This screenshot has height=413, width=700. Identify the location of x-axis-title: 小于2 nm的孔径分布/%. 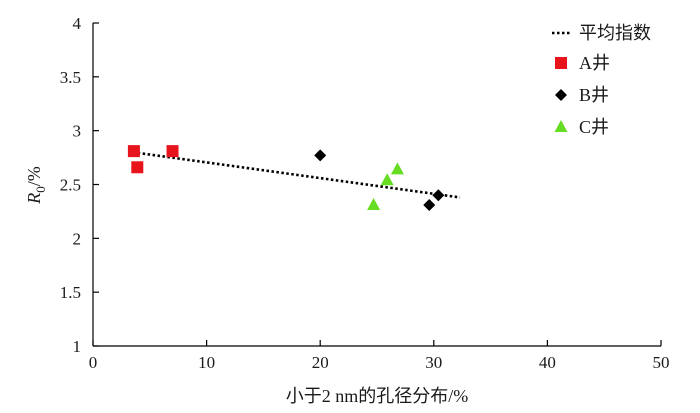
(377, 396).